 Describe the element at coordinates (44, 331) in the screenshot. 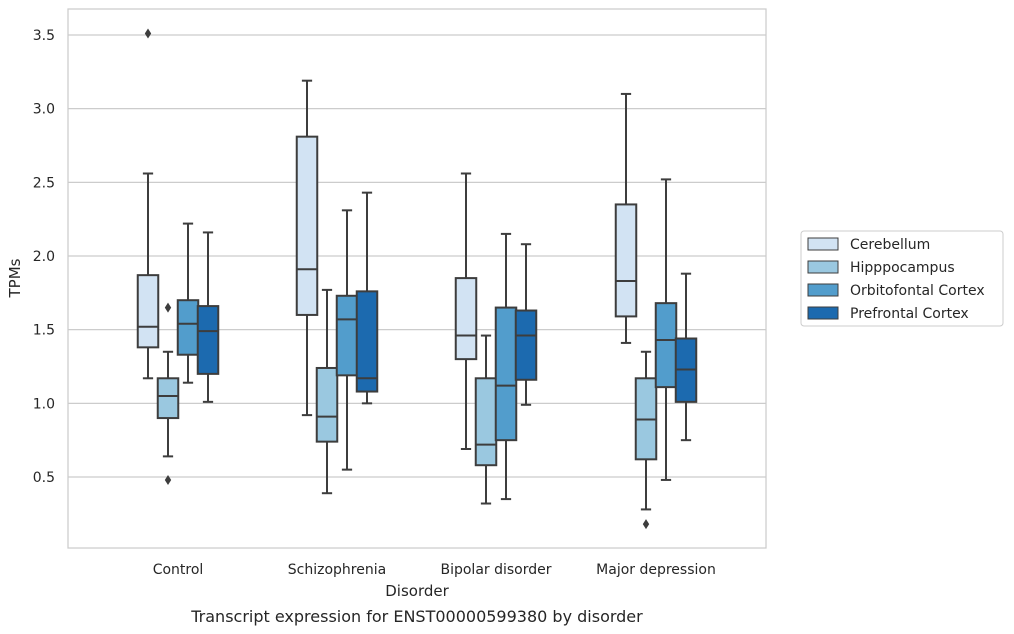

I see `y-tick-label: 1.5` at that location.